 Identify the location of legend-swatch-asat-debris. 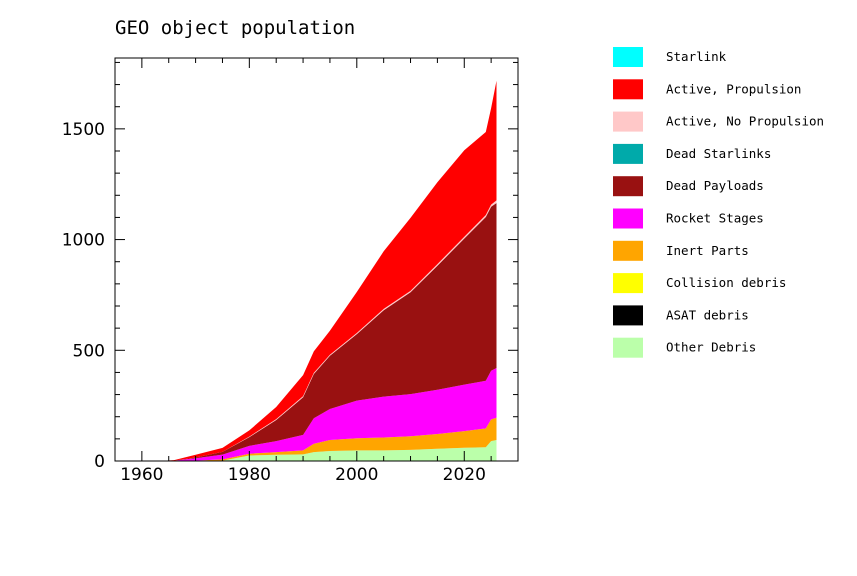
(628, 315).